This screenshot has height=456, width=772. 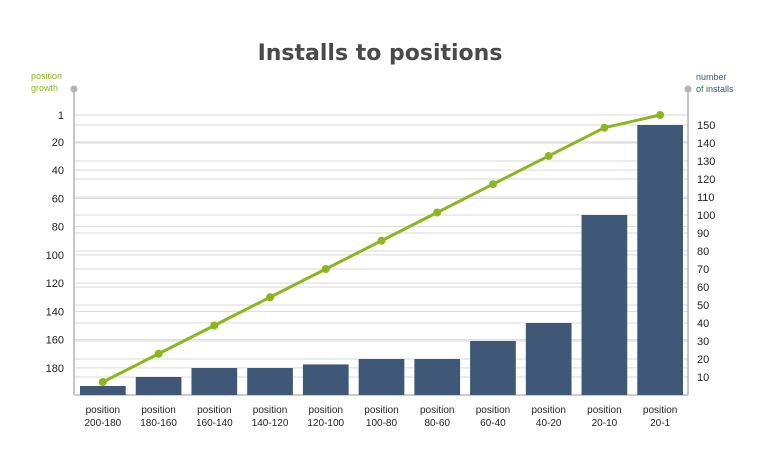 I want to click on left-tick-40: 40, so click(x=58, y=171).